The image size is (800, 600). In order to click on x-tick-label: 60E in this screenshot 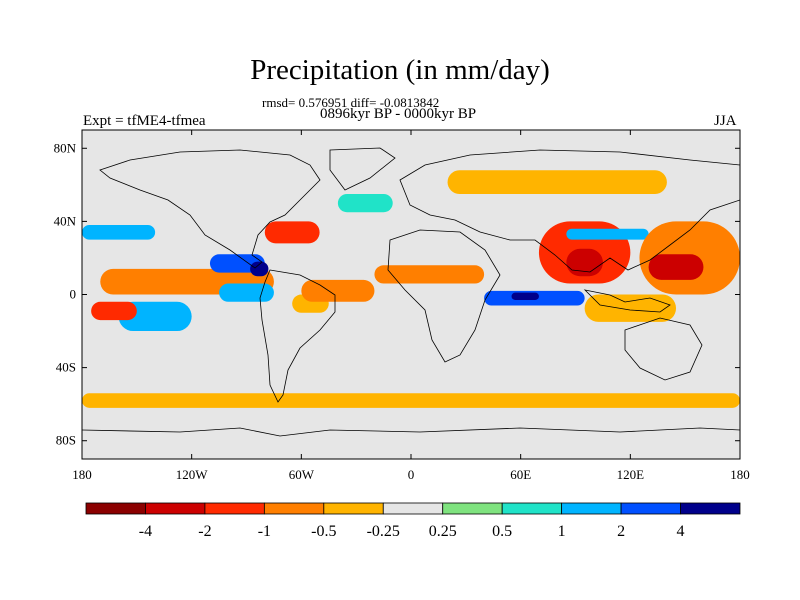, I will do `click(520, 474)`.